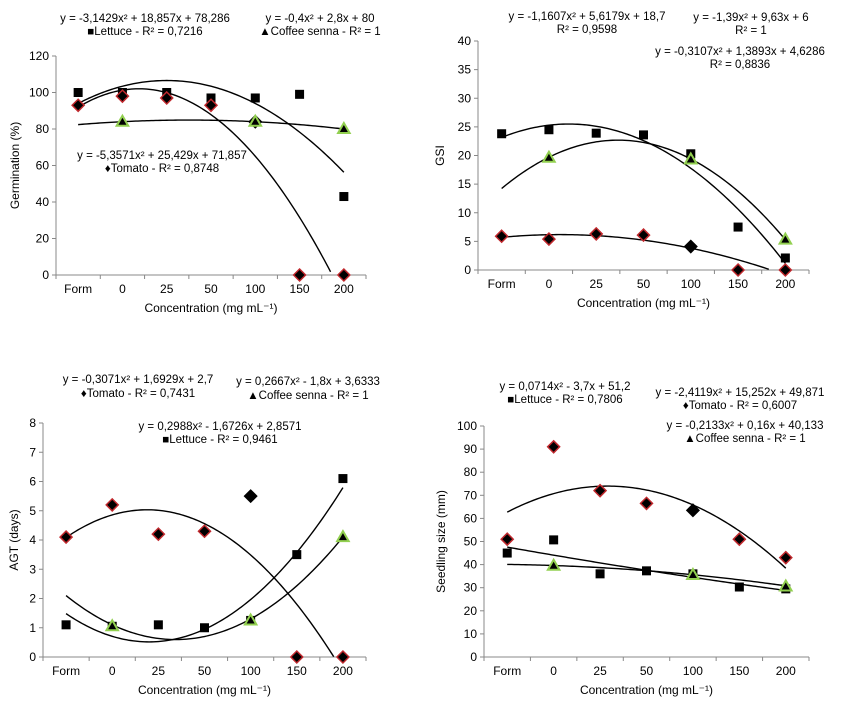 The width and height of the screenshot is (850, 717). Describe the element at coordinates (467, 241) in the screenshot. I see `y-tick-label: 5` at that location.